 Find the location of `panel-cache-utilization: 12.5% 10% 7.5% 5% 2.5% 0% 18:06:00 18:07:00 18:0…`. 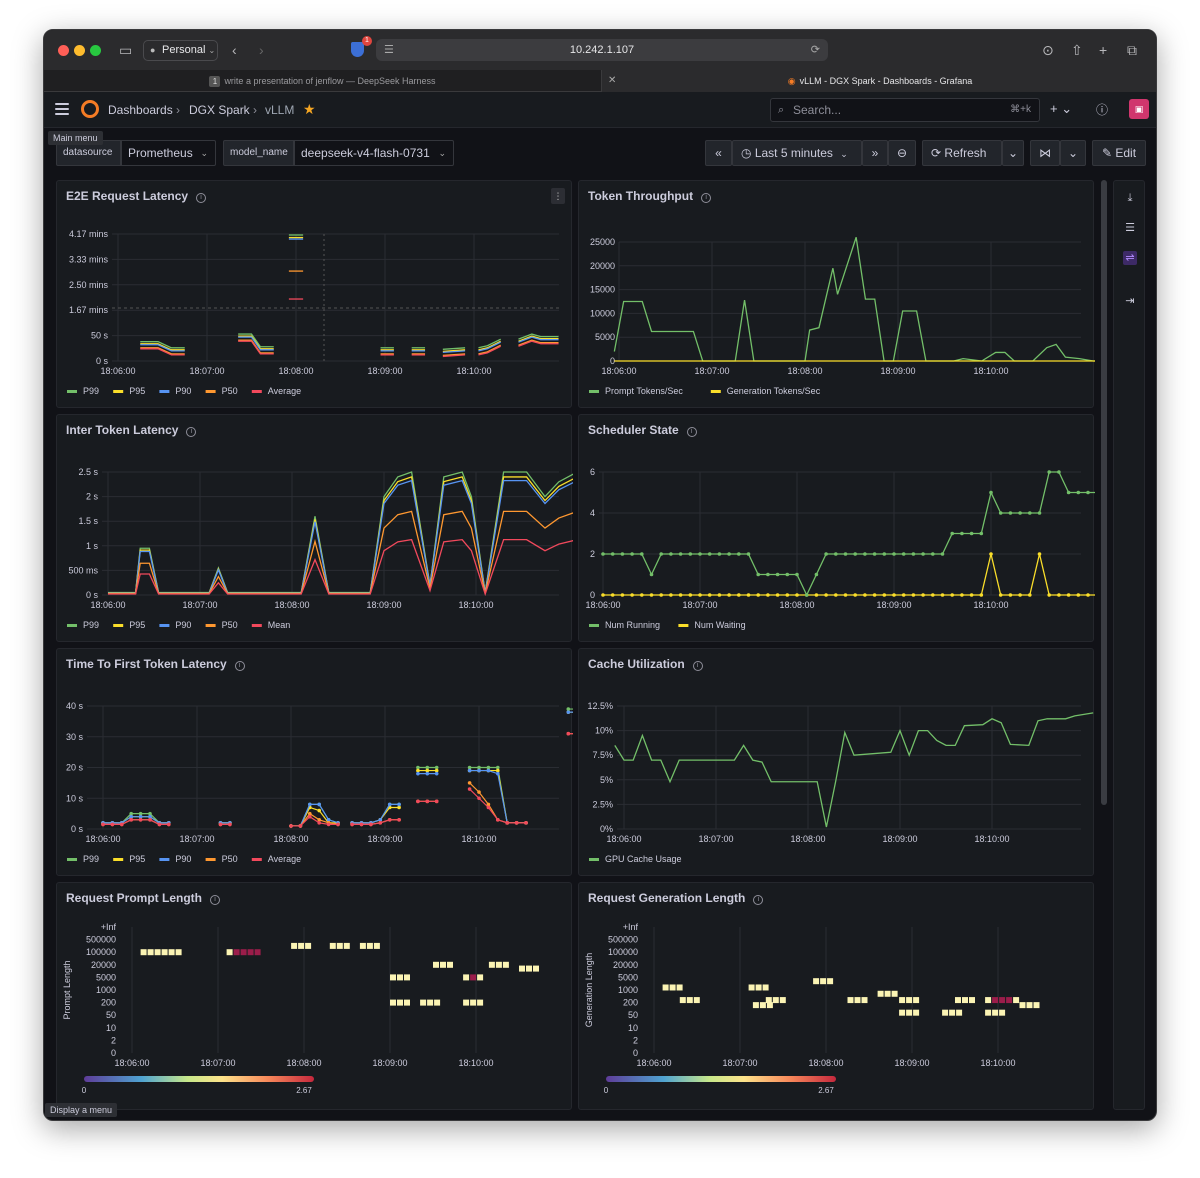

panel-cache-utilization: 12.5% 10% 7.5% 5% 2.5% 0% 18:06:00 18:07:00 18:0… is located at coordinates (836, 762).